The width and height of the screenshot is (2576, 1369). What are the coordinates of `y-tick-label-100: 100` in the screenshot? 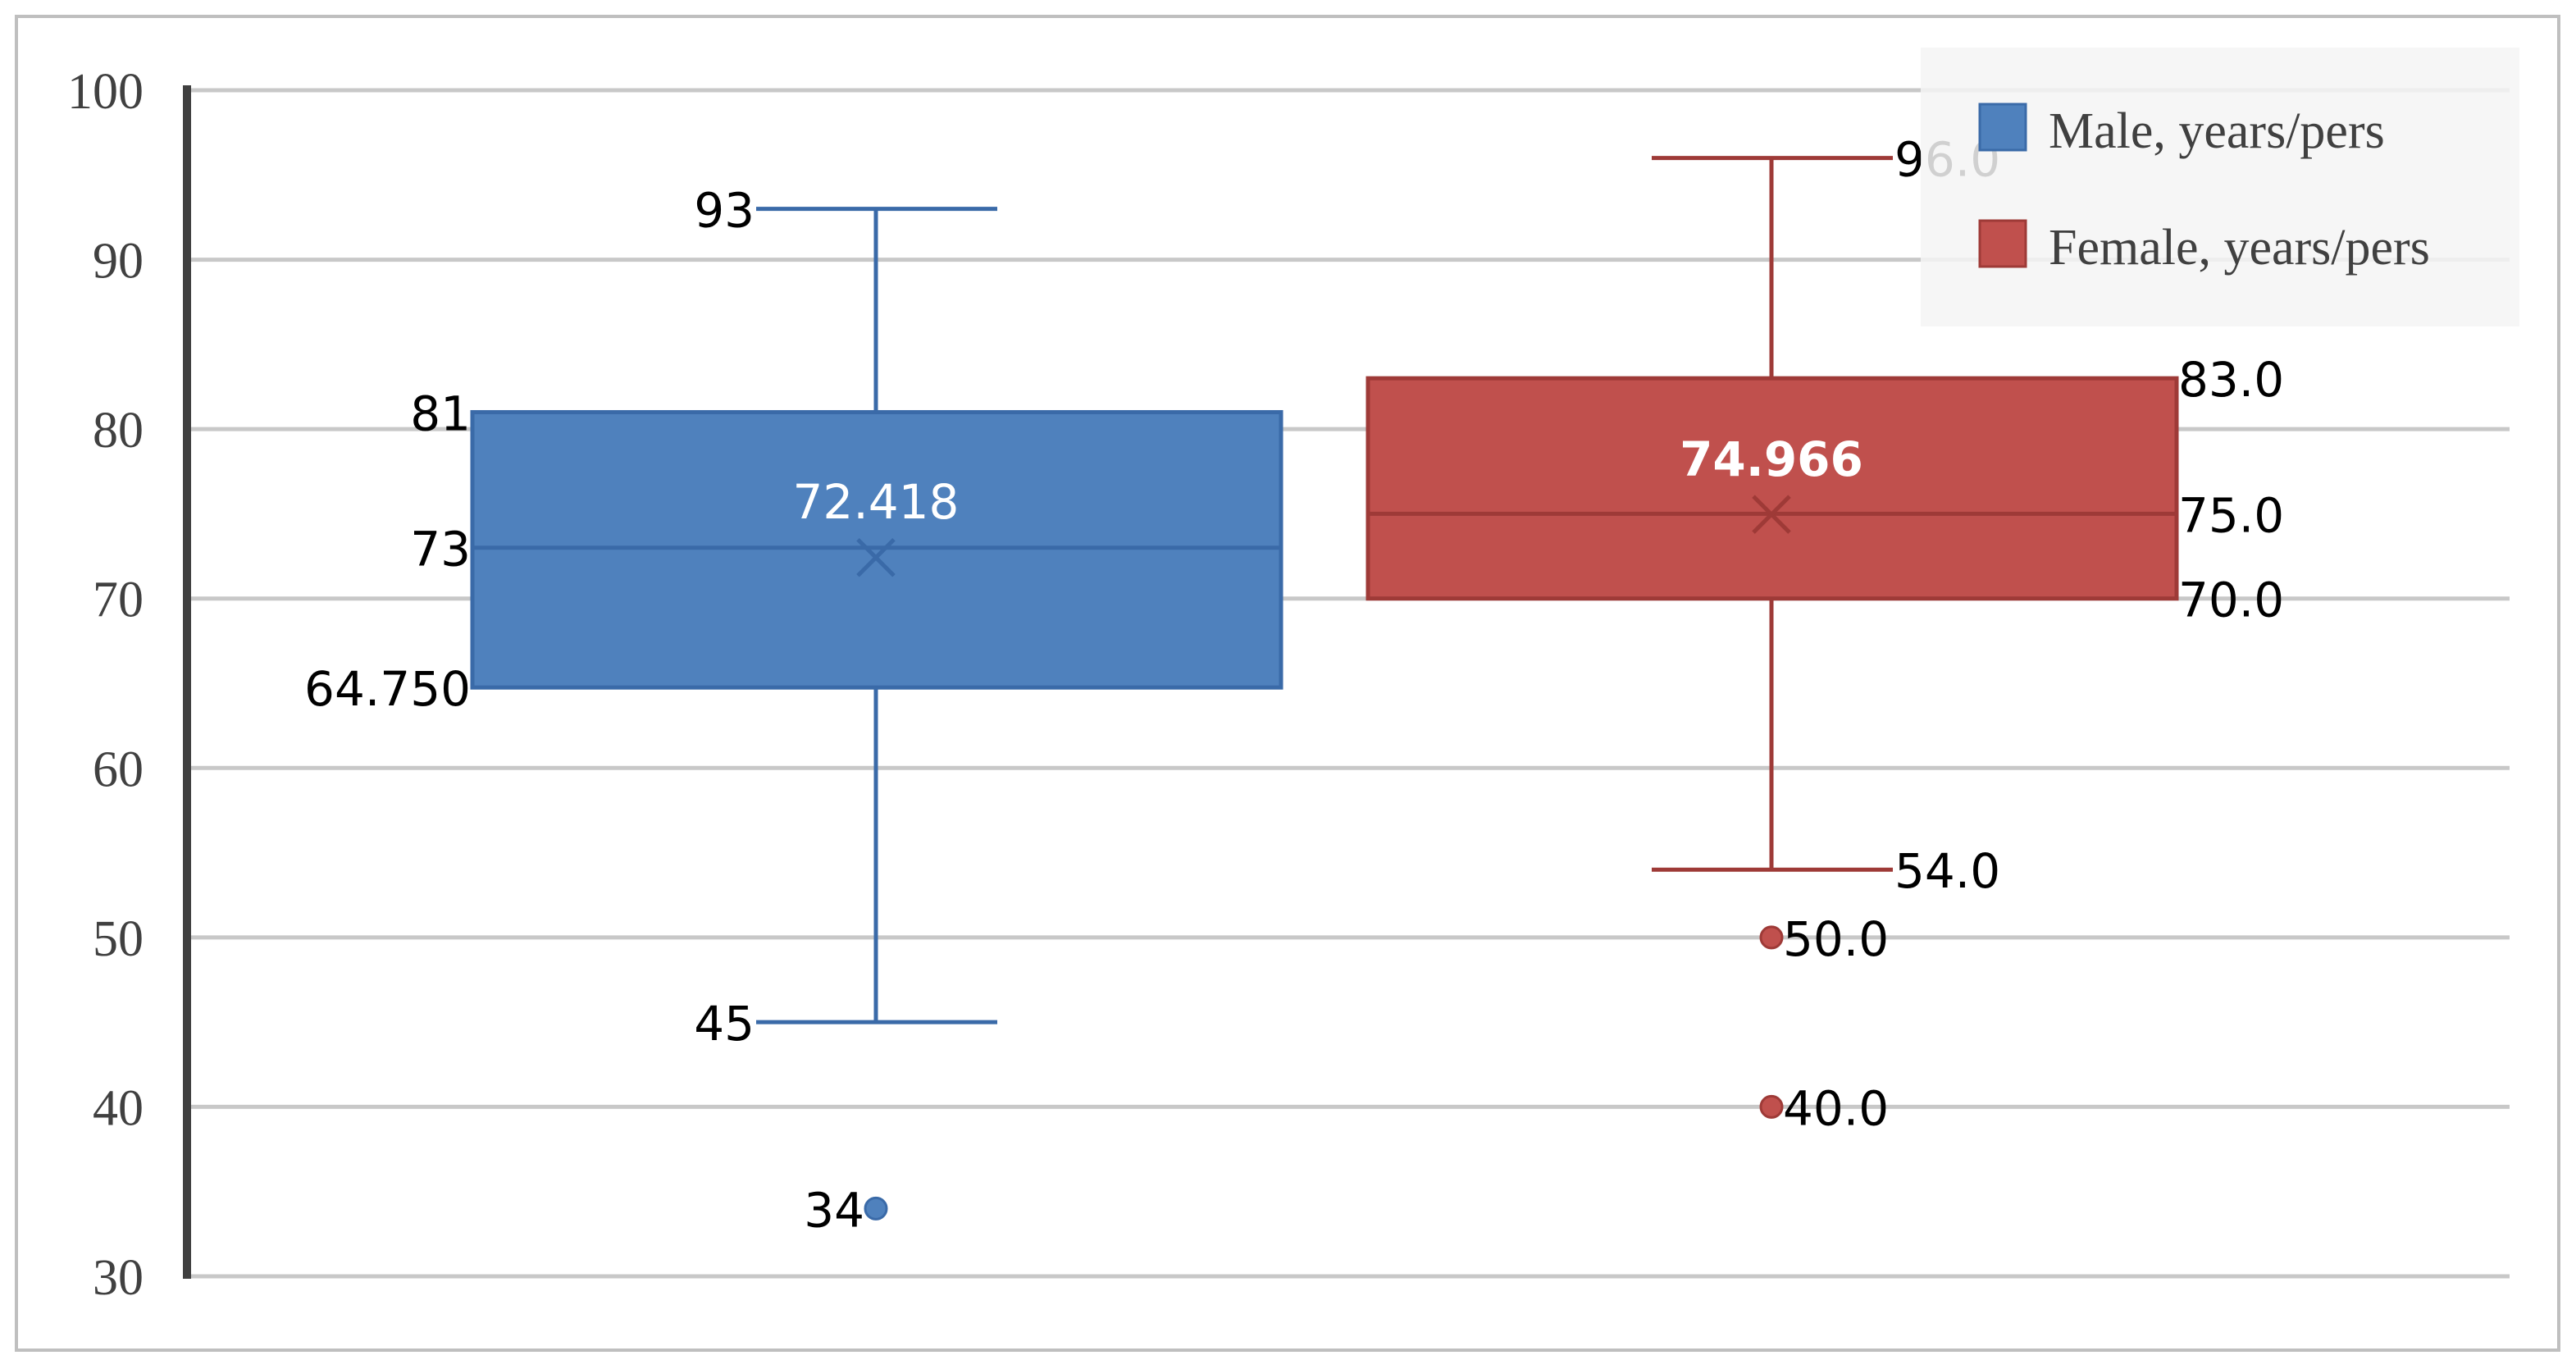 It's located at (105, 92).